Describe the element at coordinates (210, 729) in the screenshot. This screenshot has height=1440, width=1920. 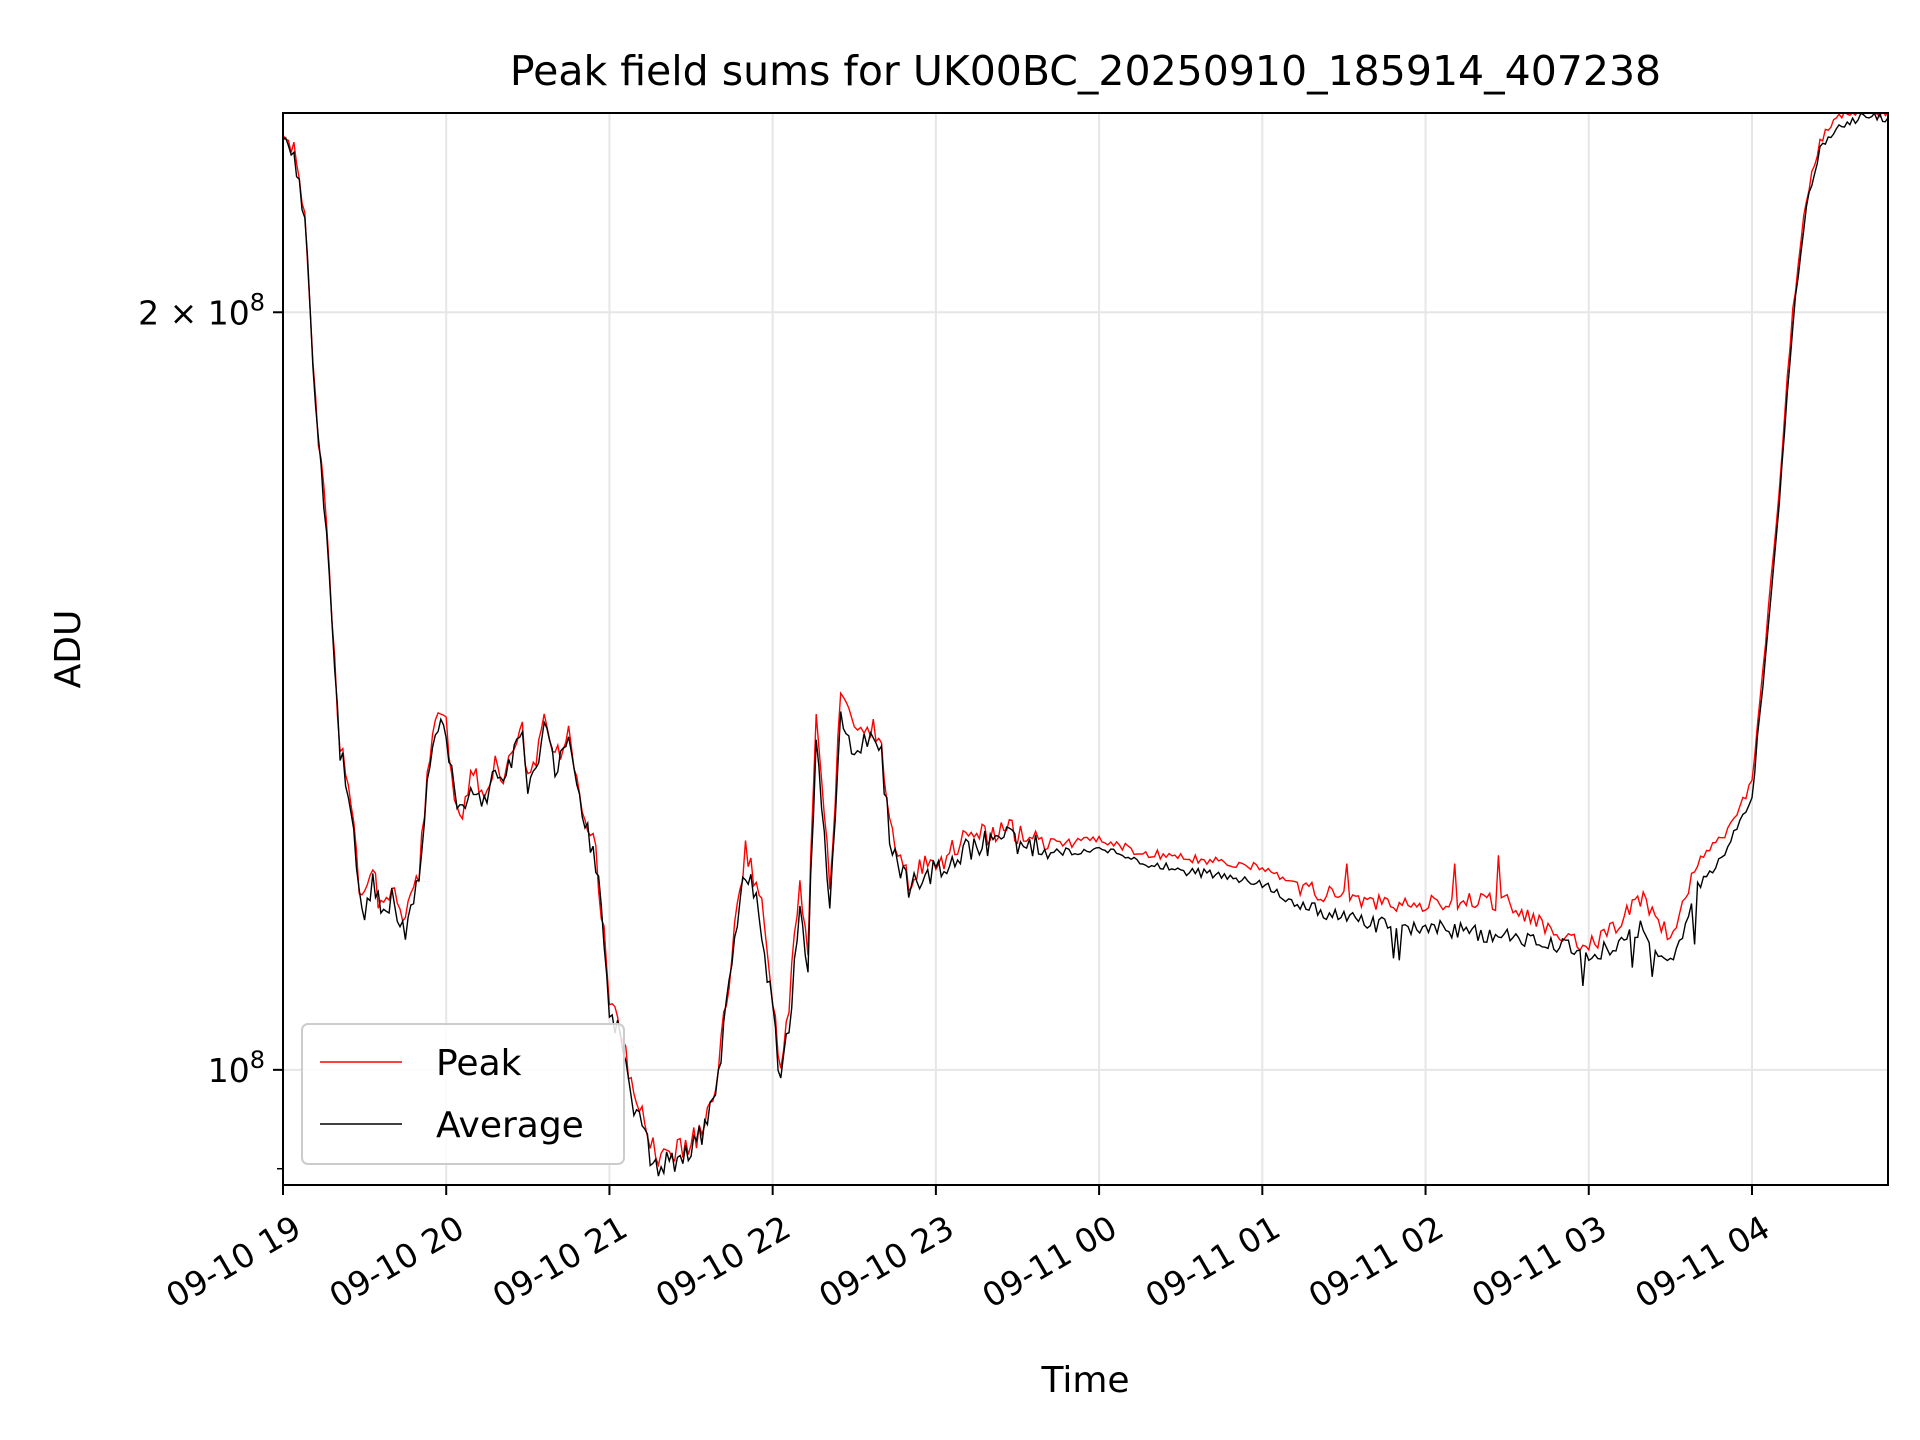
I see `y-axis: 108 2 × 108` at that location.